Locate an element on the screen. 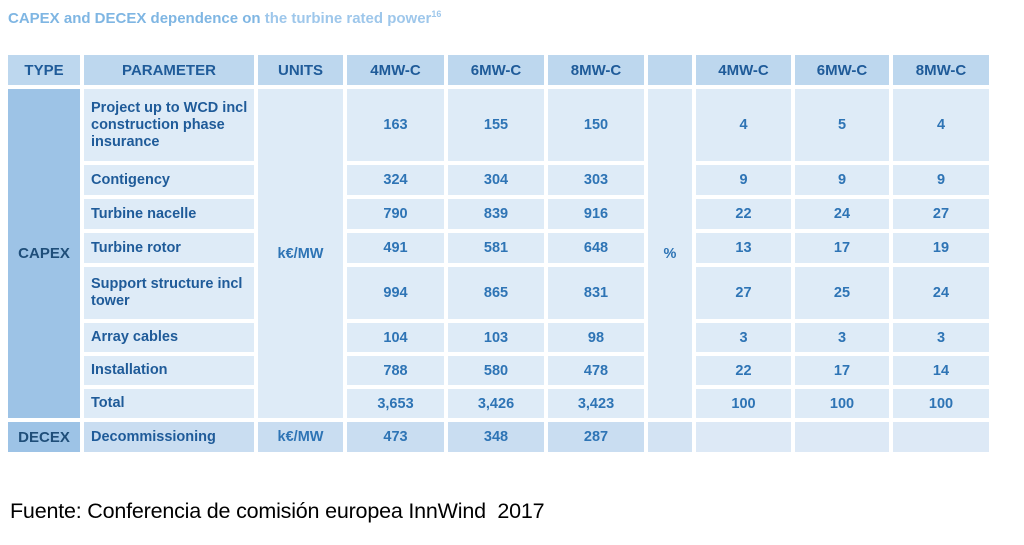 The image size is (1024, 545). decex-units-cell: k€/MW is located at coordinates (300, 437).